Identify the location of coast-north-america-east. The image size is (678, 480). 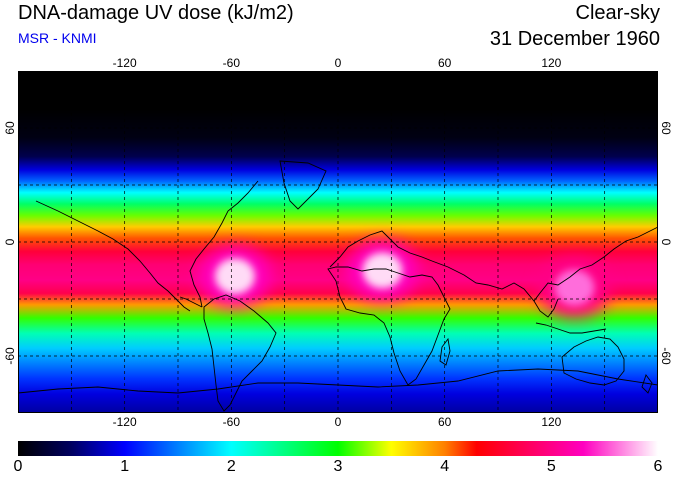
(224, 244).